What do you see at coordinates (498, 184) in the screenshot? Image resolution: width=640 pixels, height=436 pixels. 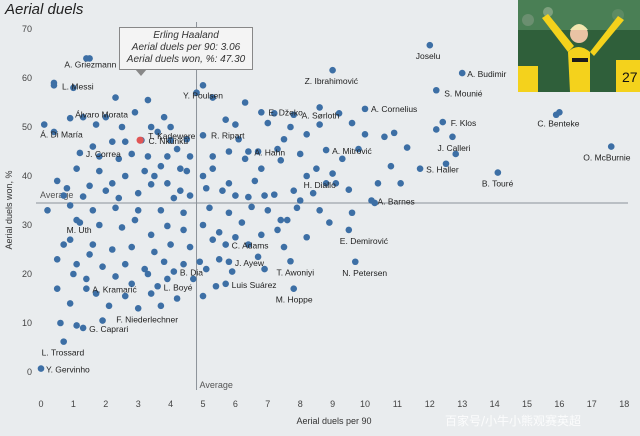 I see `point-label: B. Touré` at bounding box center [498, 184].